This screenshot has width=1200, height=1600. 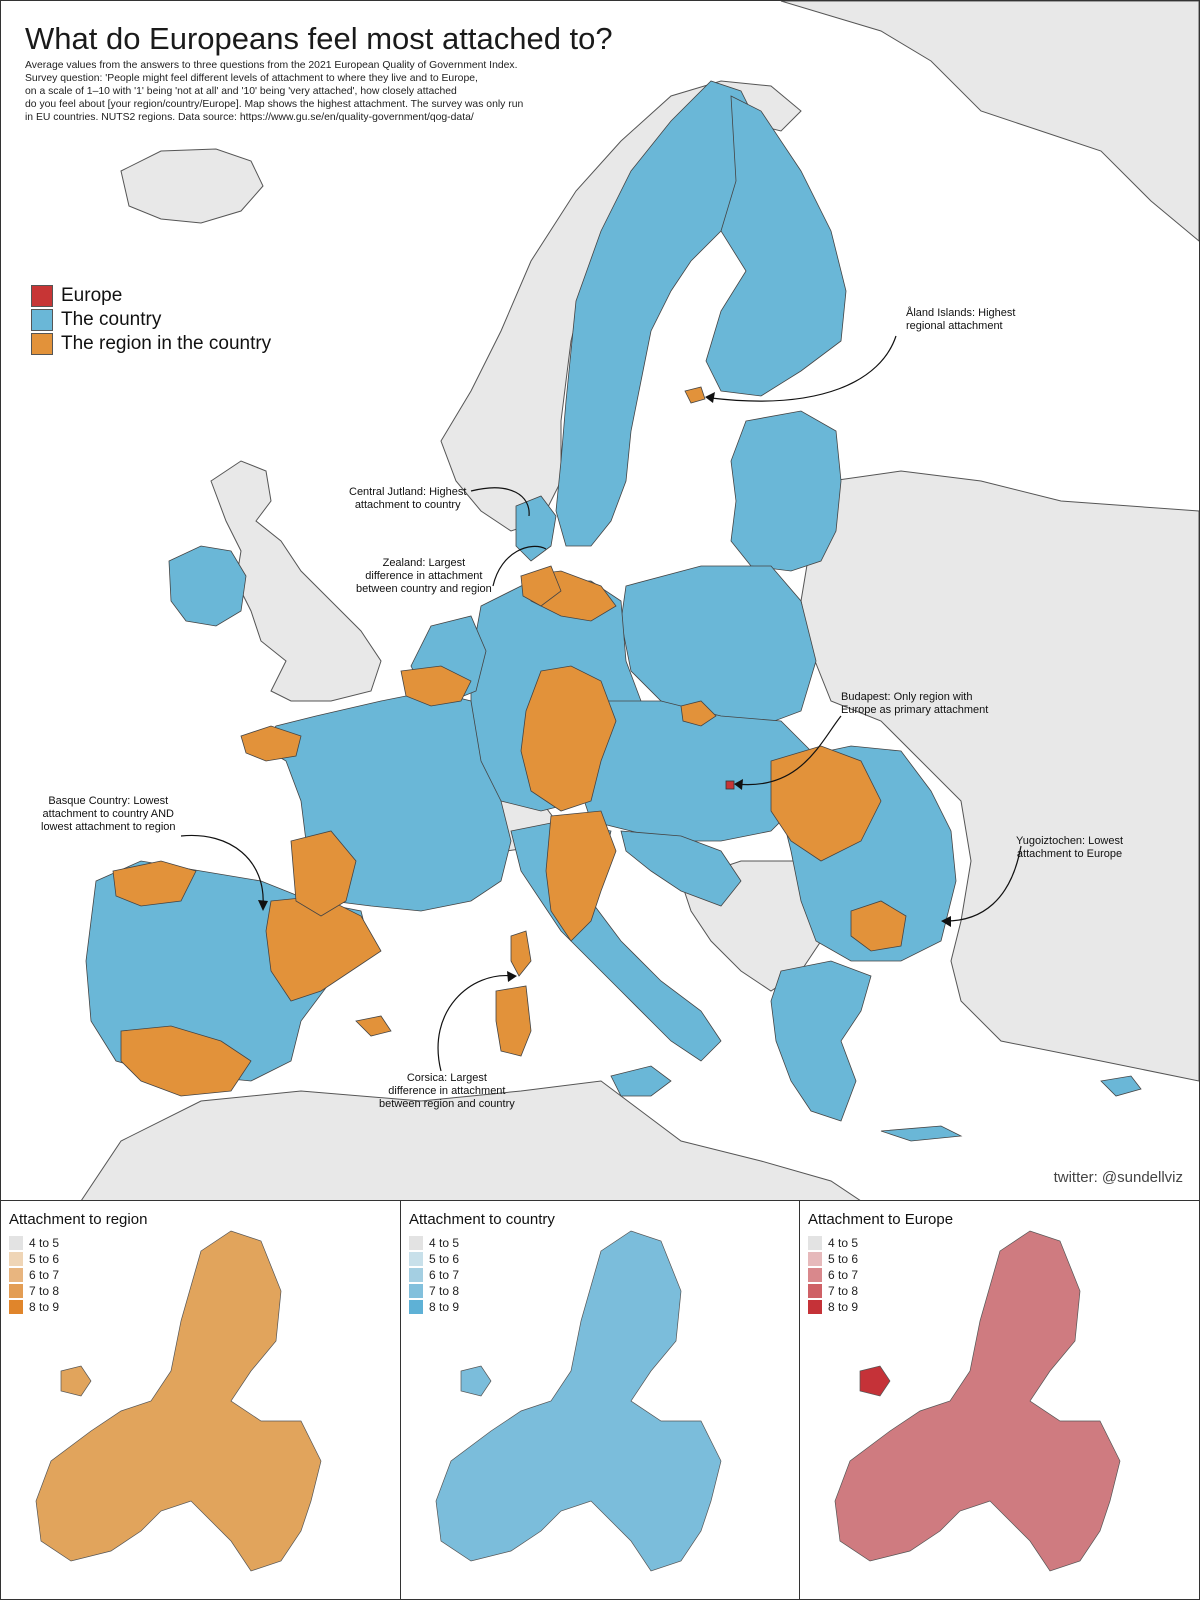 What do you see at coordinates (881, 1219) in the screenshot?
I see `panel-title: Attachment to Europe` at bounding box center [881, 1219].